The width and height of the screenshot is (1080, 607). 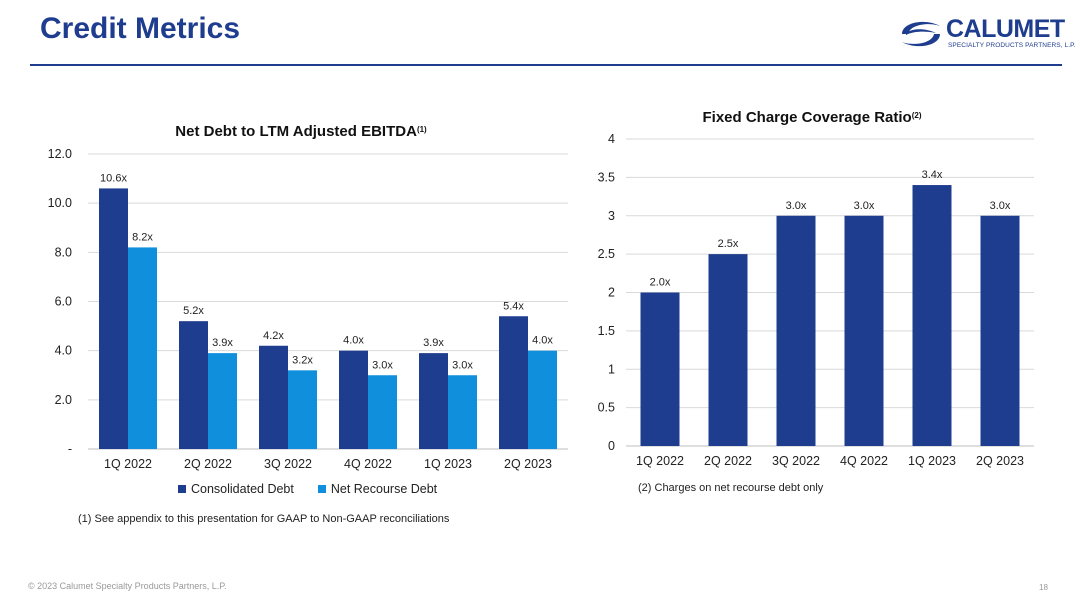 What do you see at coordinates (63, 302) in the screenshot?
I see `y-tick-label: 6.0` at bounding box center [63, 302].